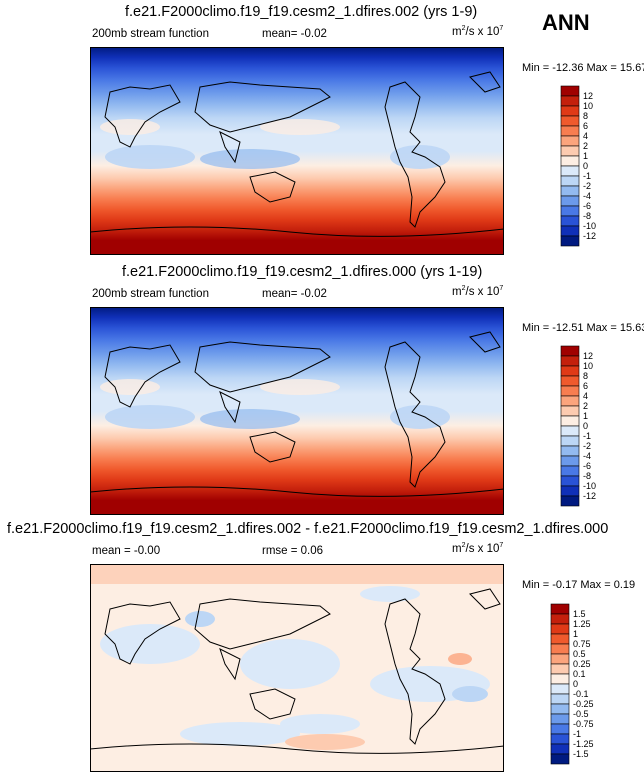 The image size is (644, 779). What do you see at coordinates (582, 624) in the screenshot?
I see `colorbar-tick-label: 1.25` at bounding box center [582, 624].